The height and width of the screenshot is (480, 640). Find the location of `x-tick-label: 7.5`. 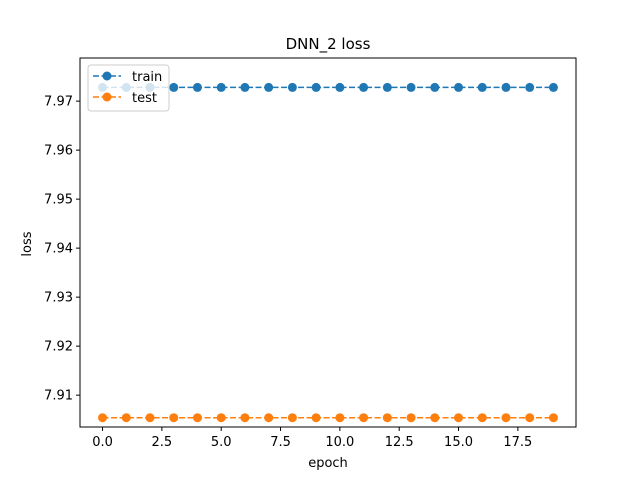

x-tick-label: 7.5 is located at coordinates (280, 442).